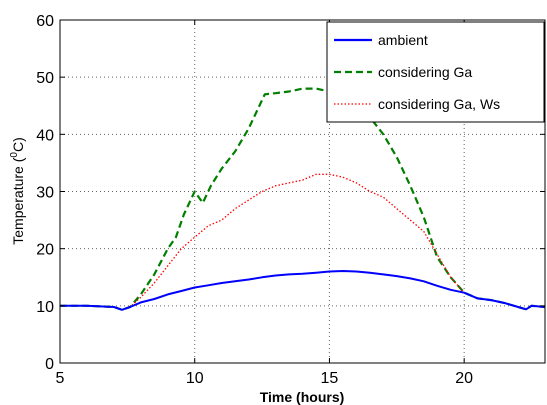 The width and height of the screenshot is (547, 405). What do you see at coordinates (425, 72) in the screenshot?
I see `legend-label-1: considering Ga` at bounding box center [425, 72].